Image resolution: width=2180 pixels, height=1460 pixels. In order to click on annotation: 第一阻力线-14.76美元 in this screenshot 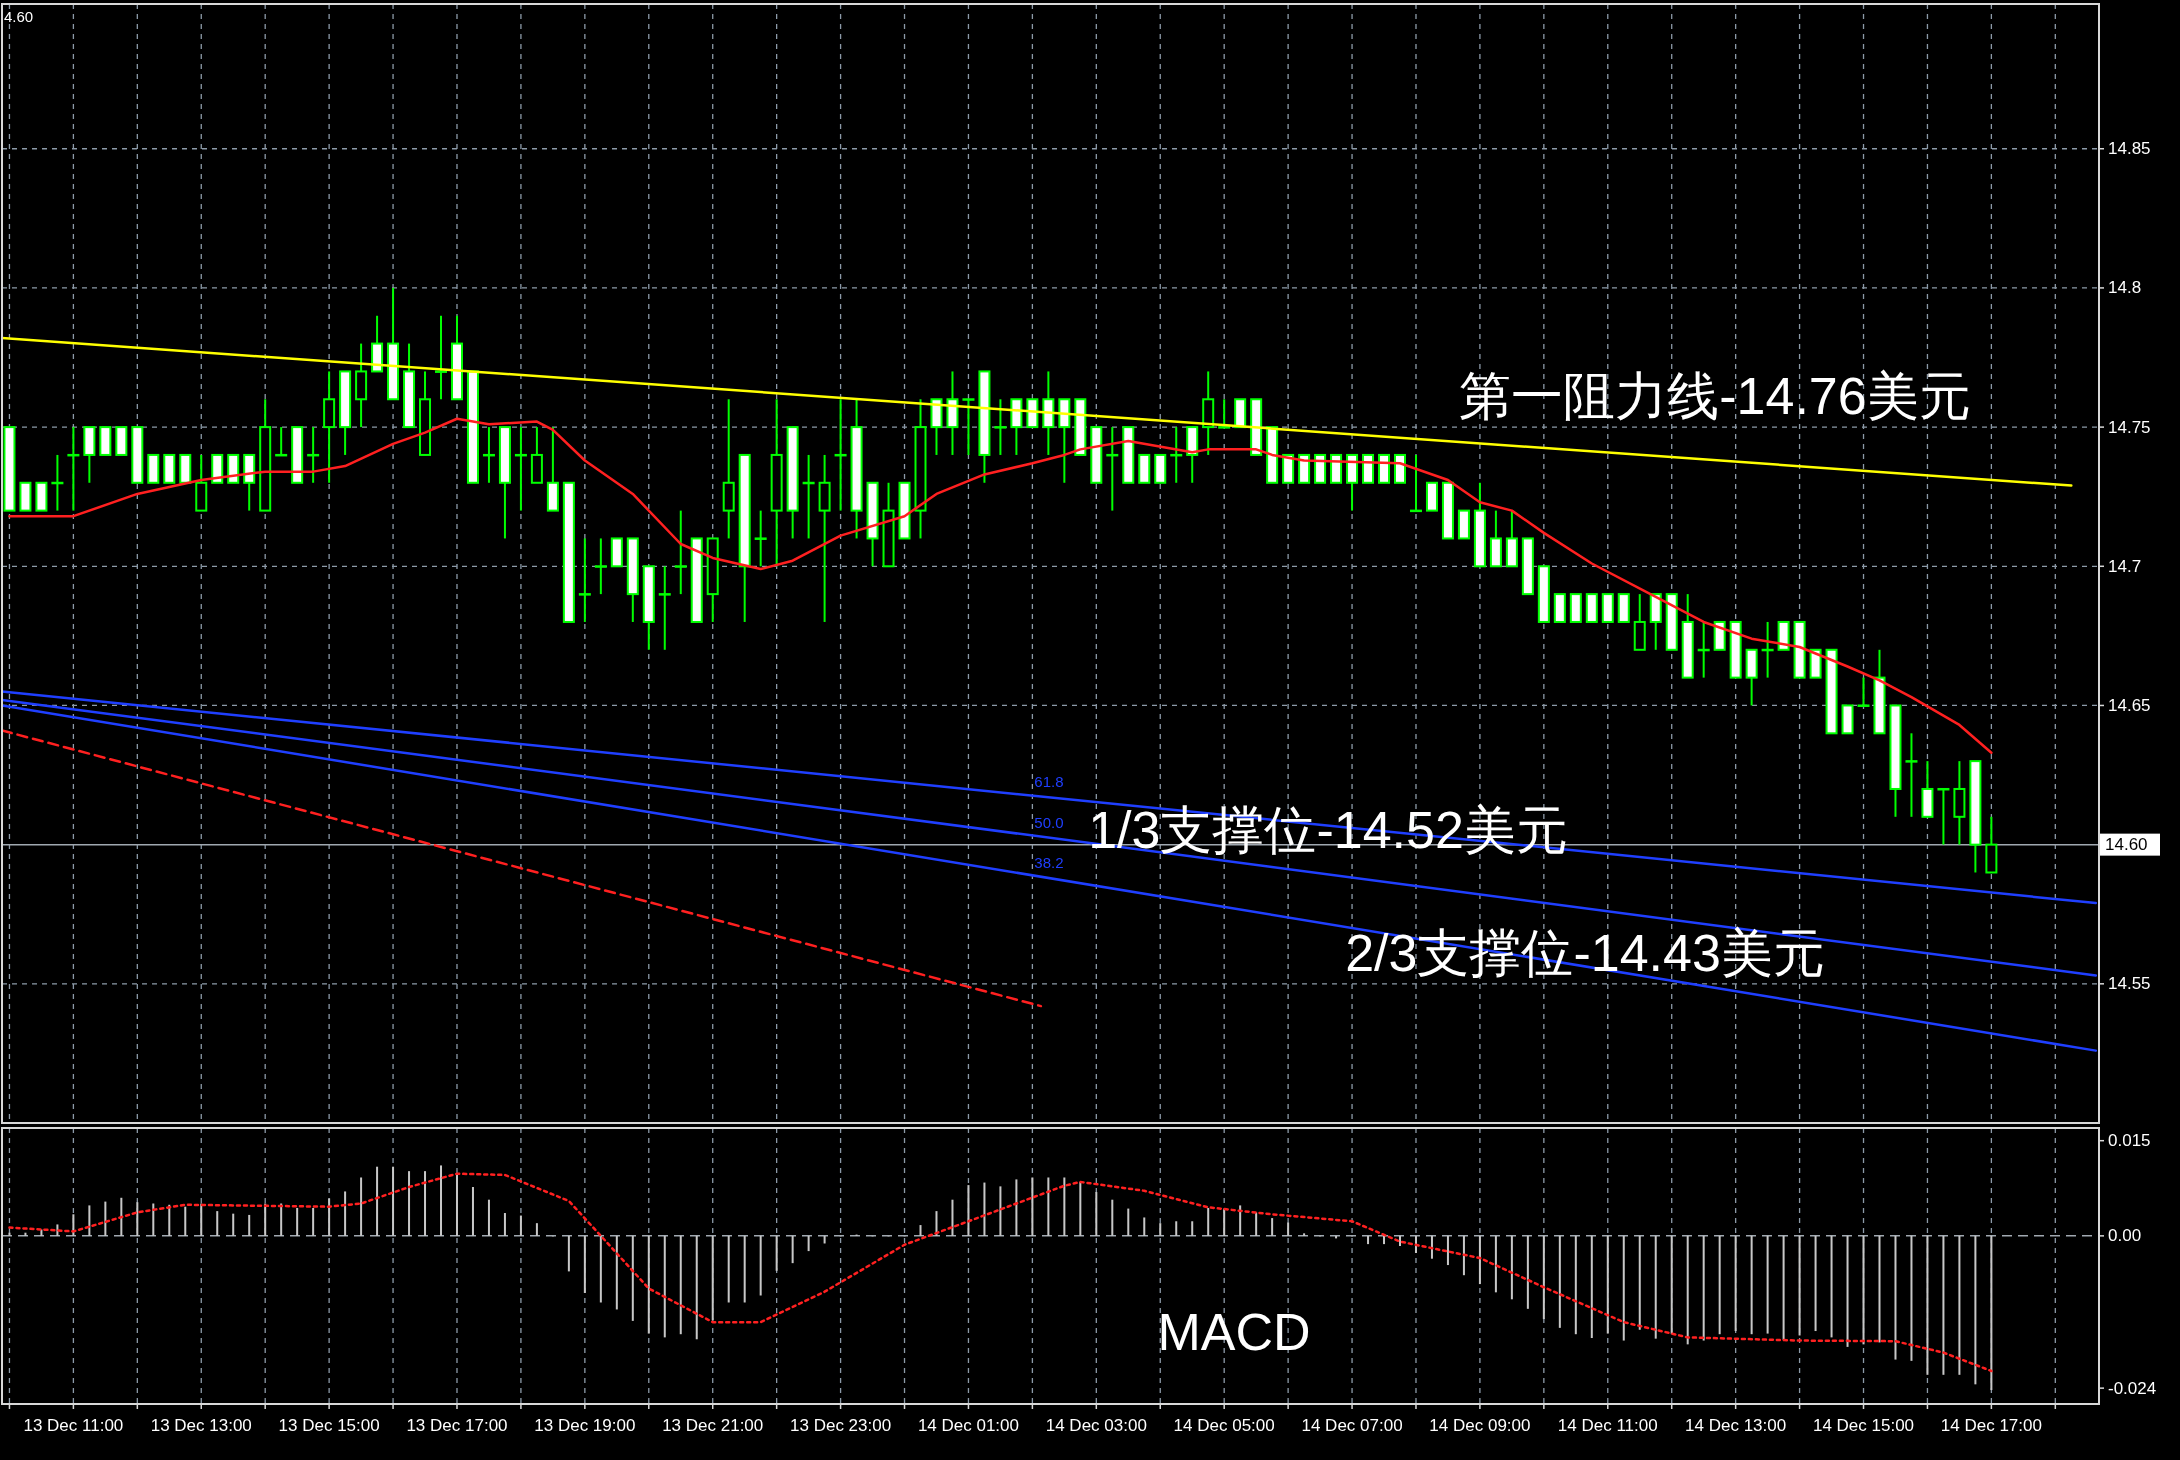, I will do `click(1715, 396)`.